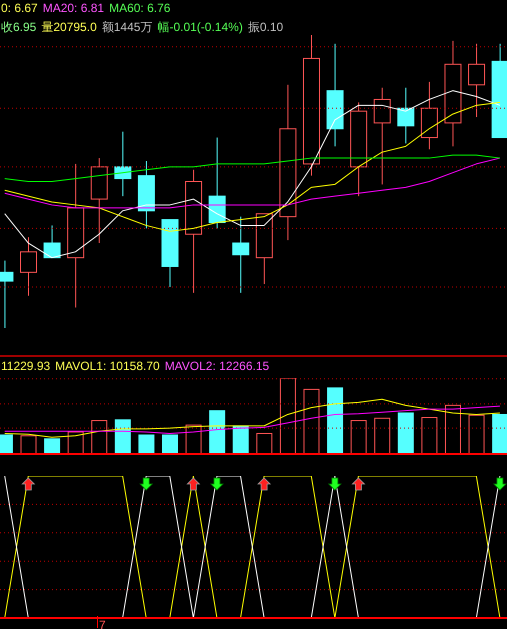 The image size is (507, 629). I want to click on text: 额1445万, so click(127, 27).